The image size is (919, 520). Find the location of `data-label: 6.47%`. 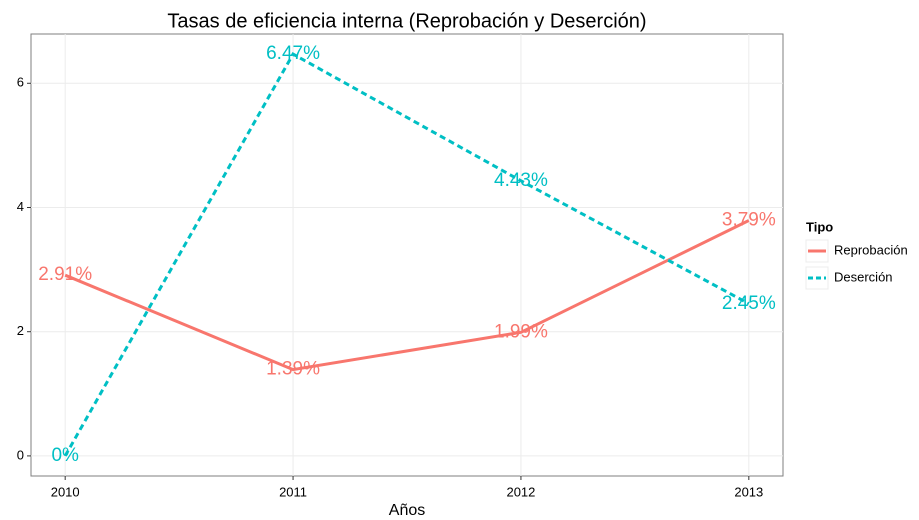

data-label: 6.47% is located at coordinates (293, 53).